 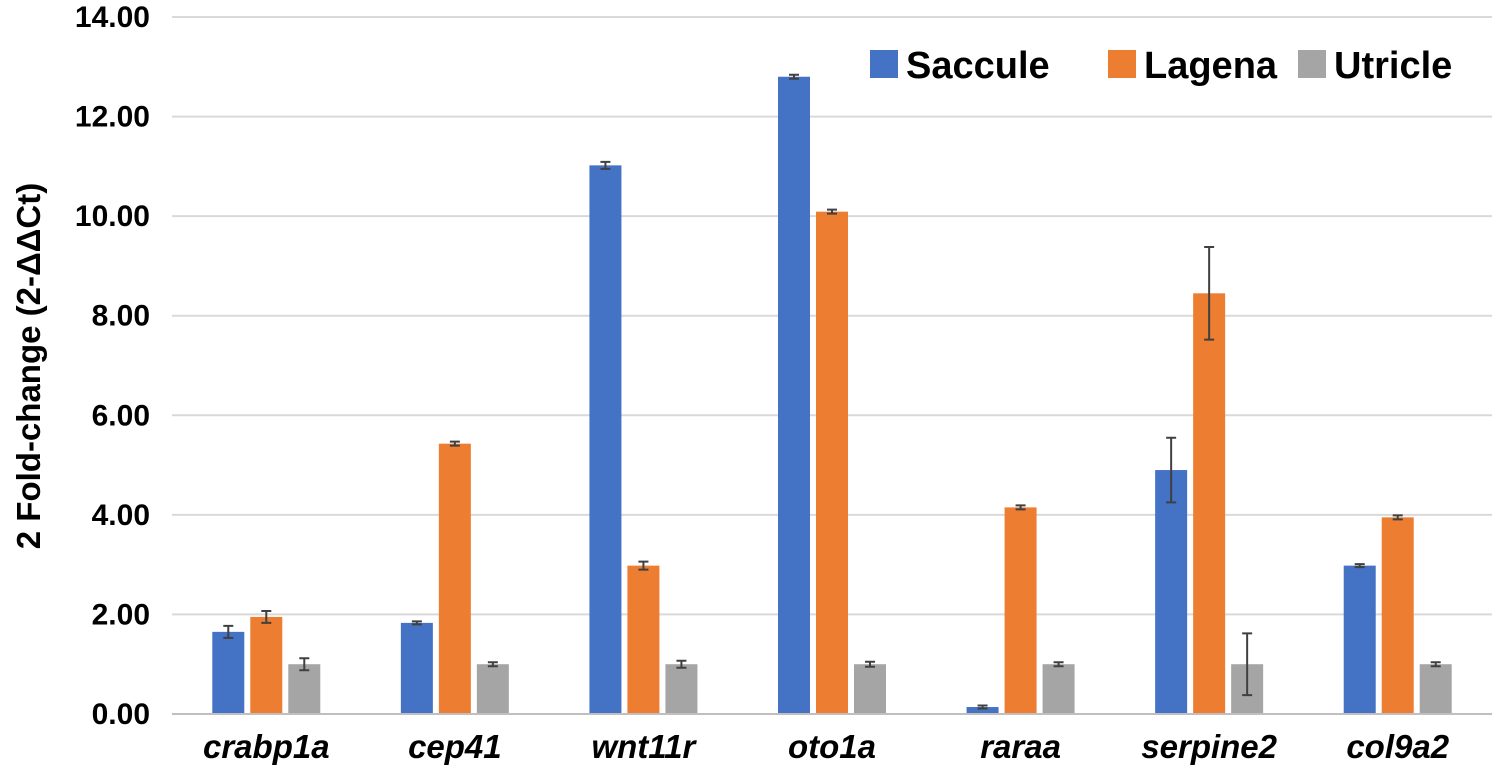 I want to click on x-category-label: serpine2, so click(x=1209, y=746).